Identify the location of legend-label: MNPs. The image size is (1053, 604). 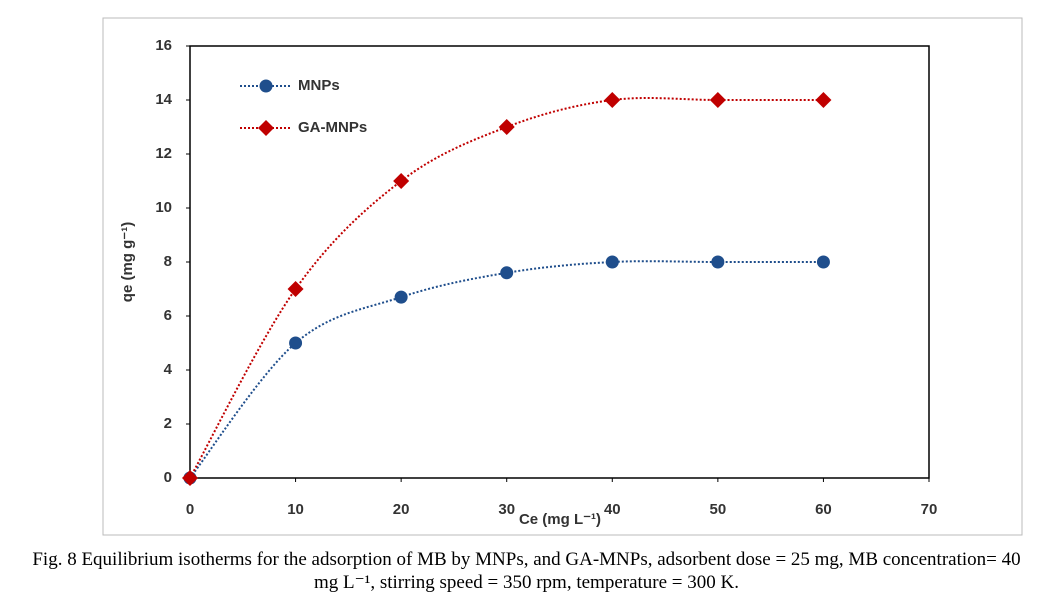
(319, 85).